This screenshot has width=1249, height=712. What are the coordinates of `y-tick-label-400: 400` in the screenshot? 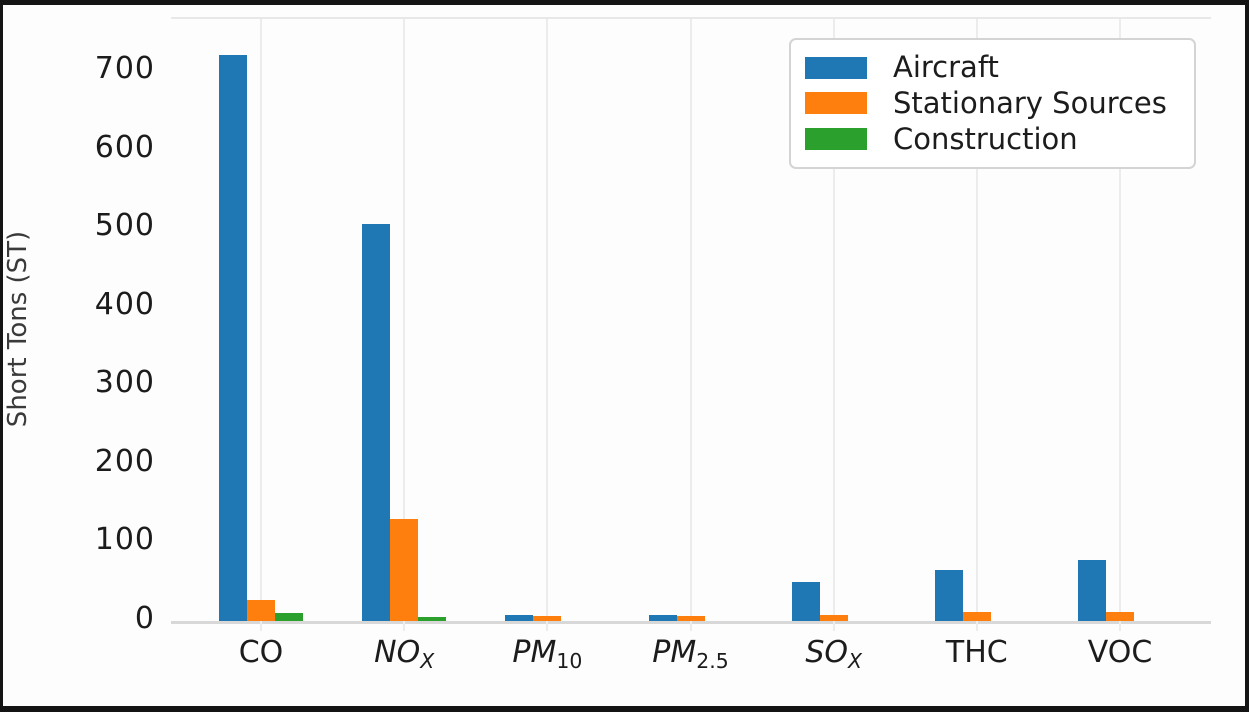 It's located at (124, 304).